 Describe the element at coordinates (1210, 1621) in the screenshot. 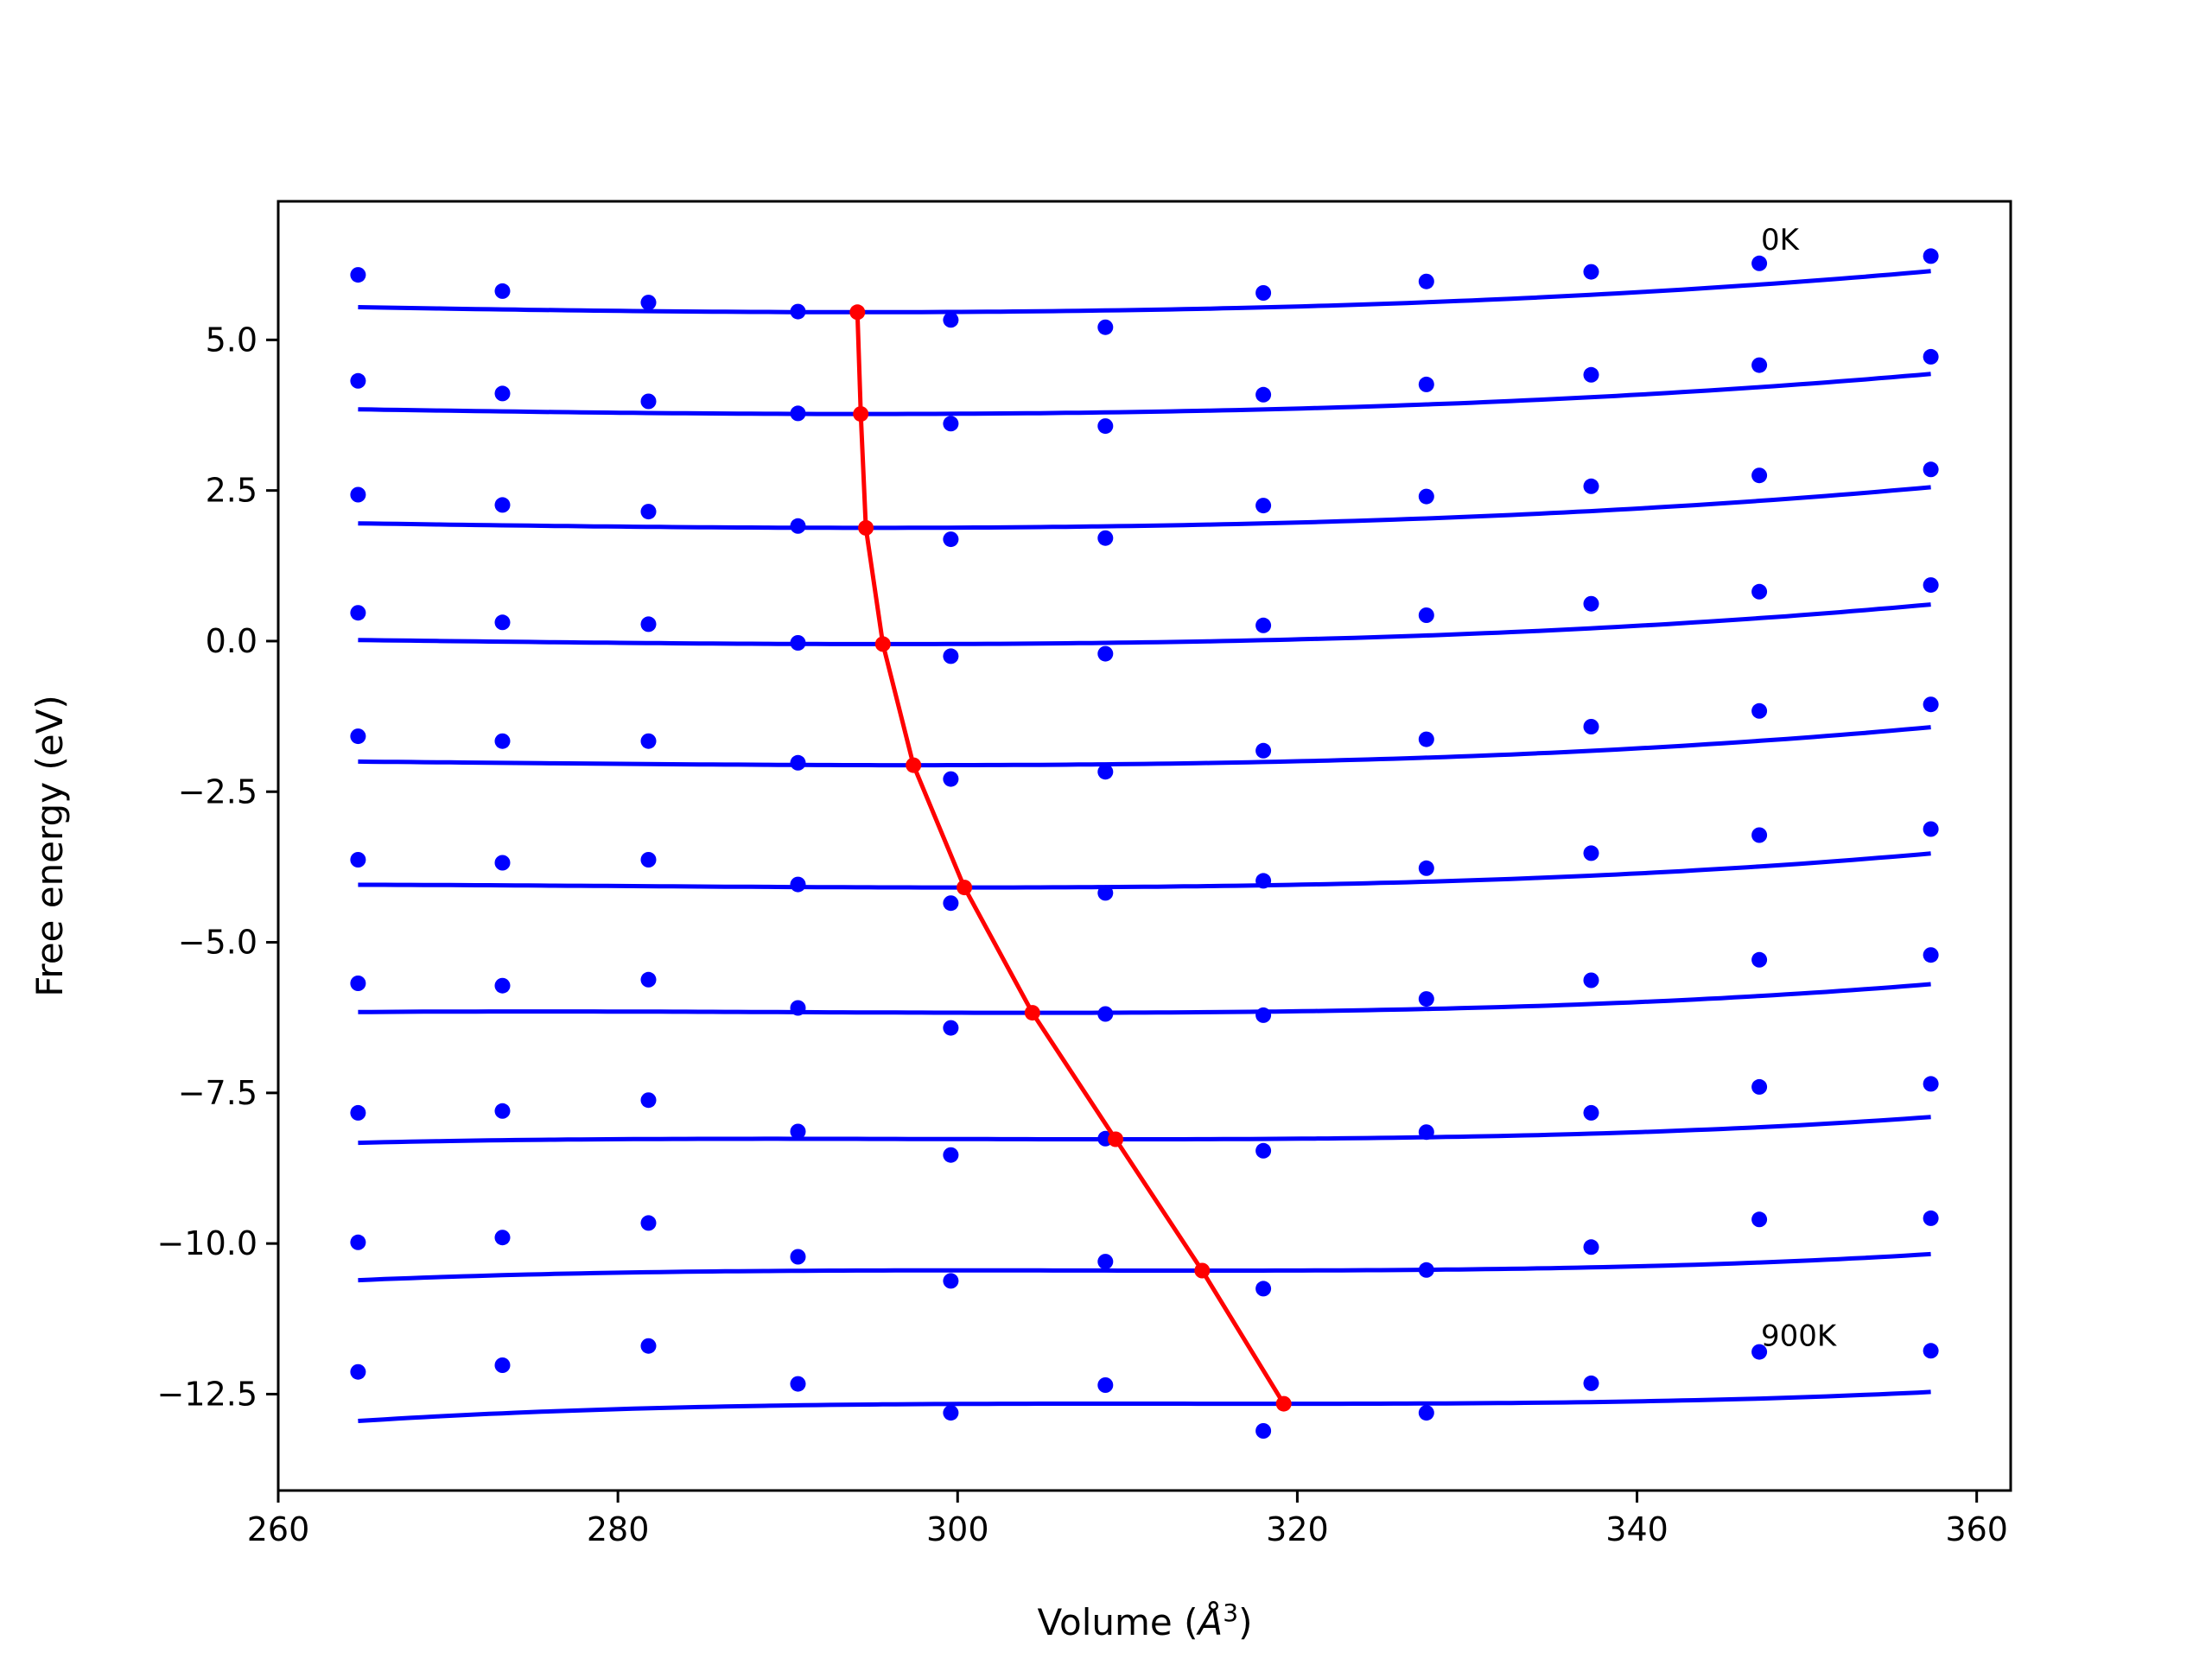

I see `x-axis-title-unit: Å` at that location.